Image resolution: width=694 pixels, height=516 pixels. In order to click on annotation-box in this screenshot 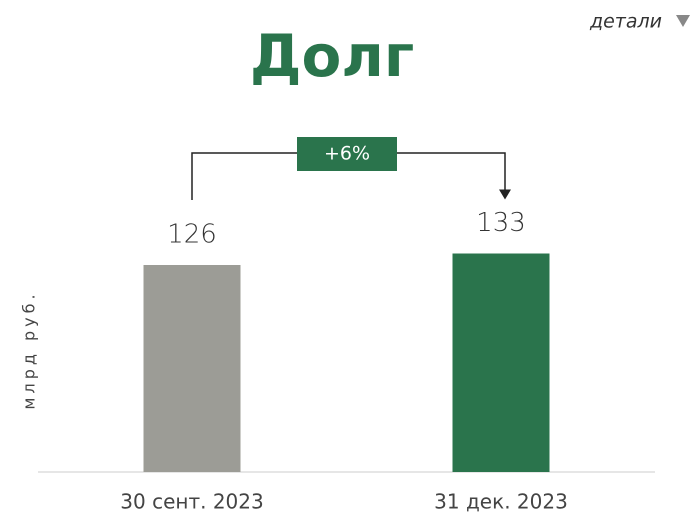, I will do `click(347, 154)`.